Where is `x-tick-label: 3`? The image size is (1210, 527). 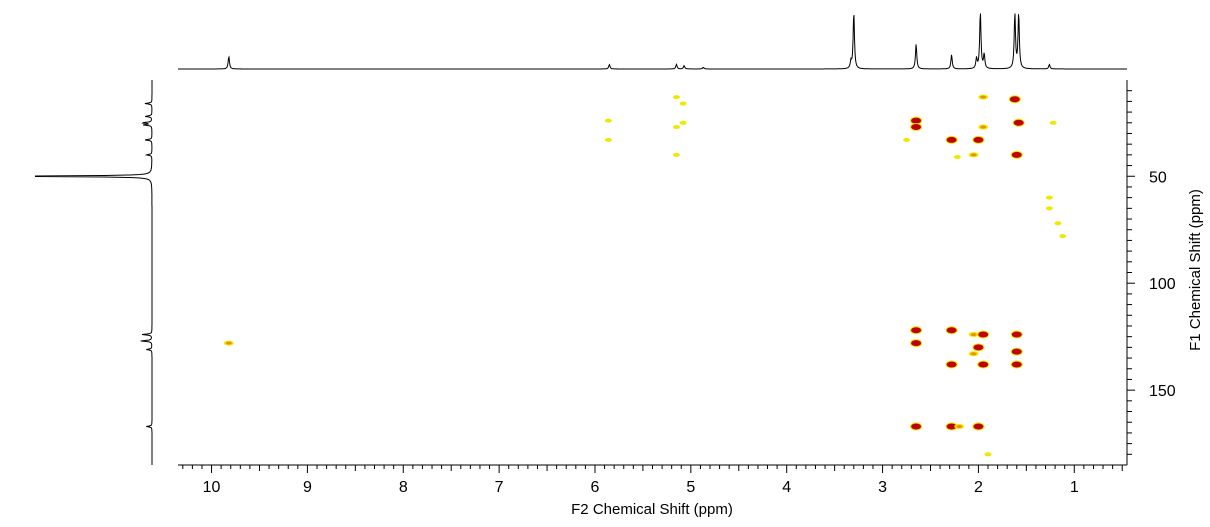
x-tick-label: 3 is located at coordinates (882, 487).